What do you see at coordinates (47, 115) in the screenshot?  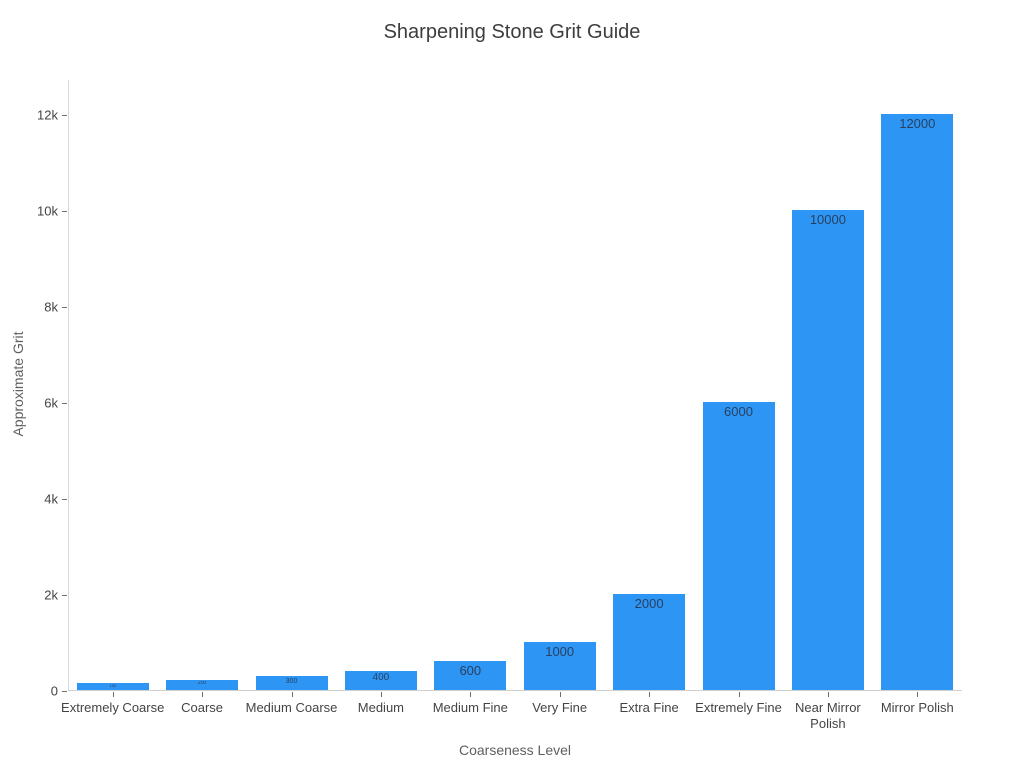 I see `y-tick-label: 12k` at bounding box center [47, 115].